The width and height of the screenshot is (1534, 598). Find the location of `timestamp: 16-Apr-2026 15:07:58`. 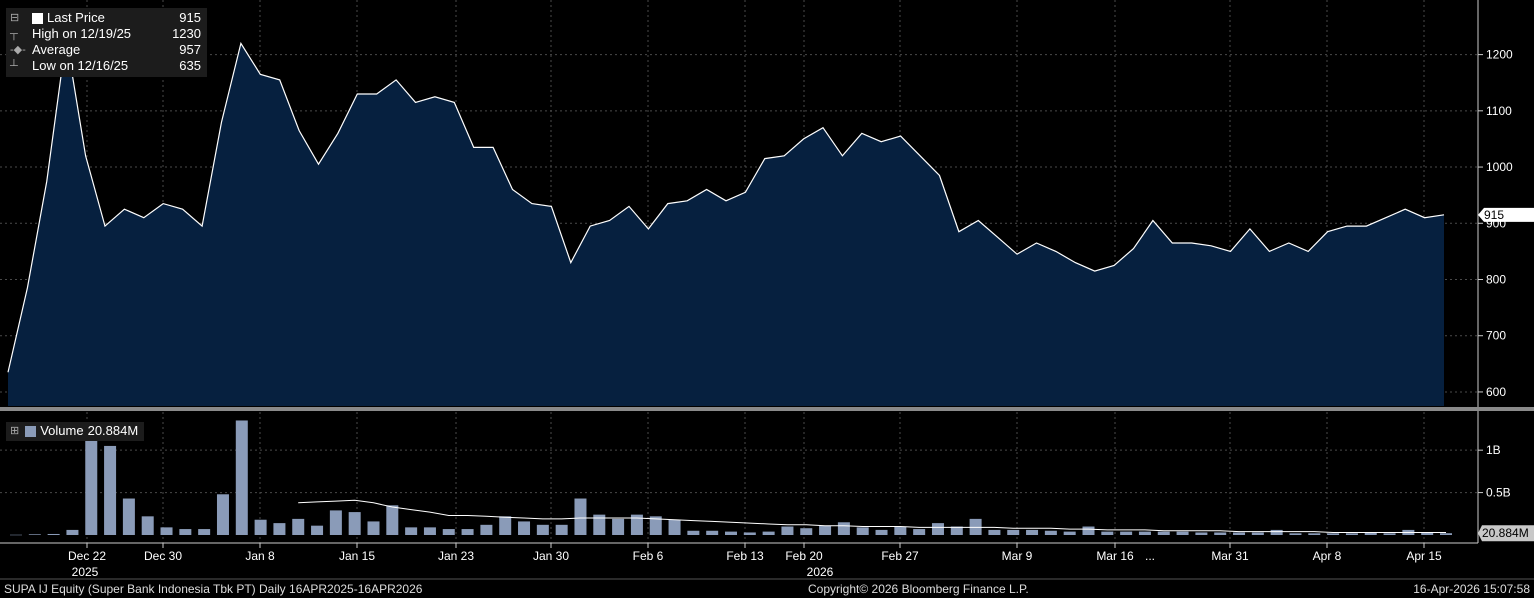

timestamp: 16-Apr-2026 15:07:58 is located at coordinates (1471, 589).